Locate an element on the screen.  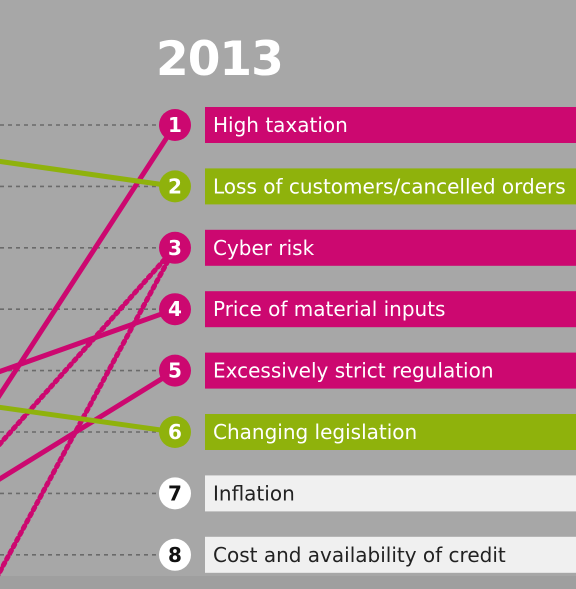
rank-label: Price of material inputs is located at coordinates (329, 309).